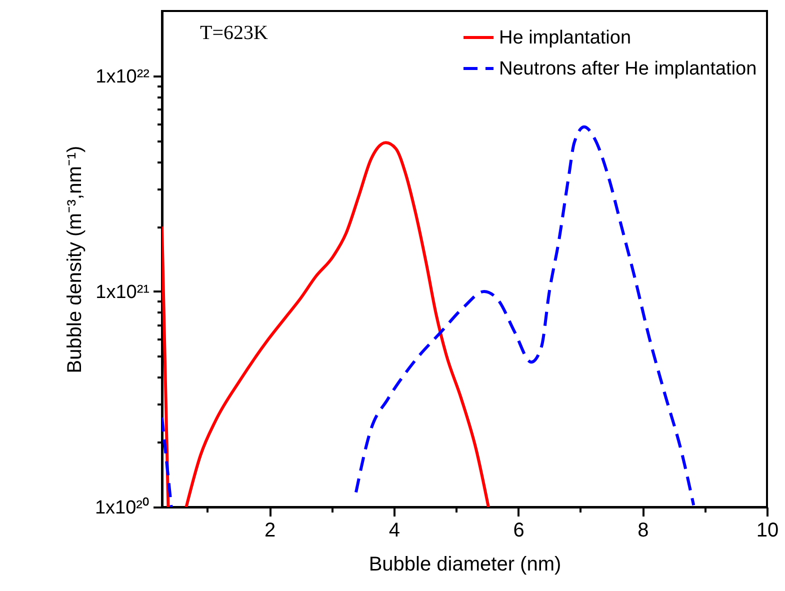 This screenshot has height=591, width=785. I want to click on y-axis-title: Bubble density (m⁻³,nm⁻¹), so click(75, 260).